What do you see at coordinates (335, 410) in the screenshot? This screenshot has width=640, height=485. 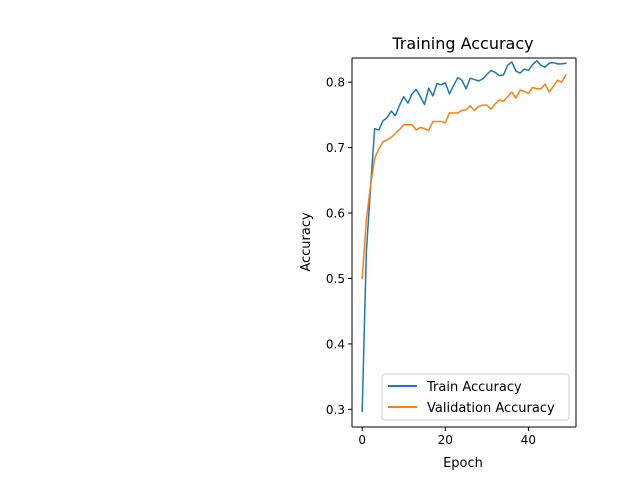 I see `y-tick-label: 0.3` at bounding box center [335, 410].